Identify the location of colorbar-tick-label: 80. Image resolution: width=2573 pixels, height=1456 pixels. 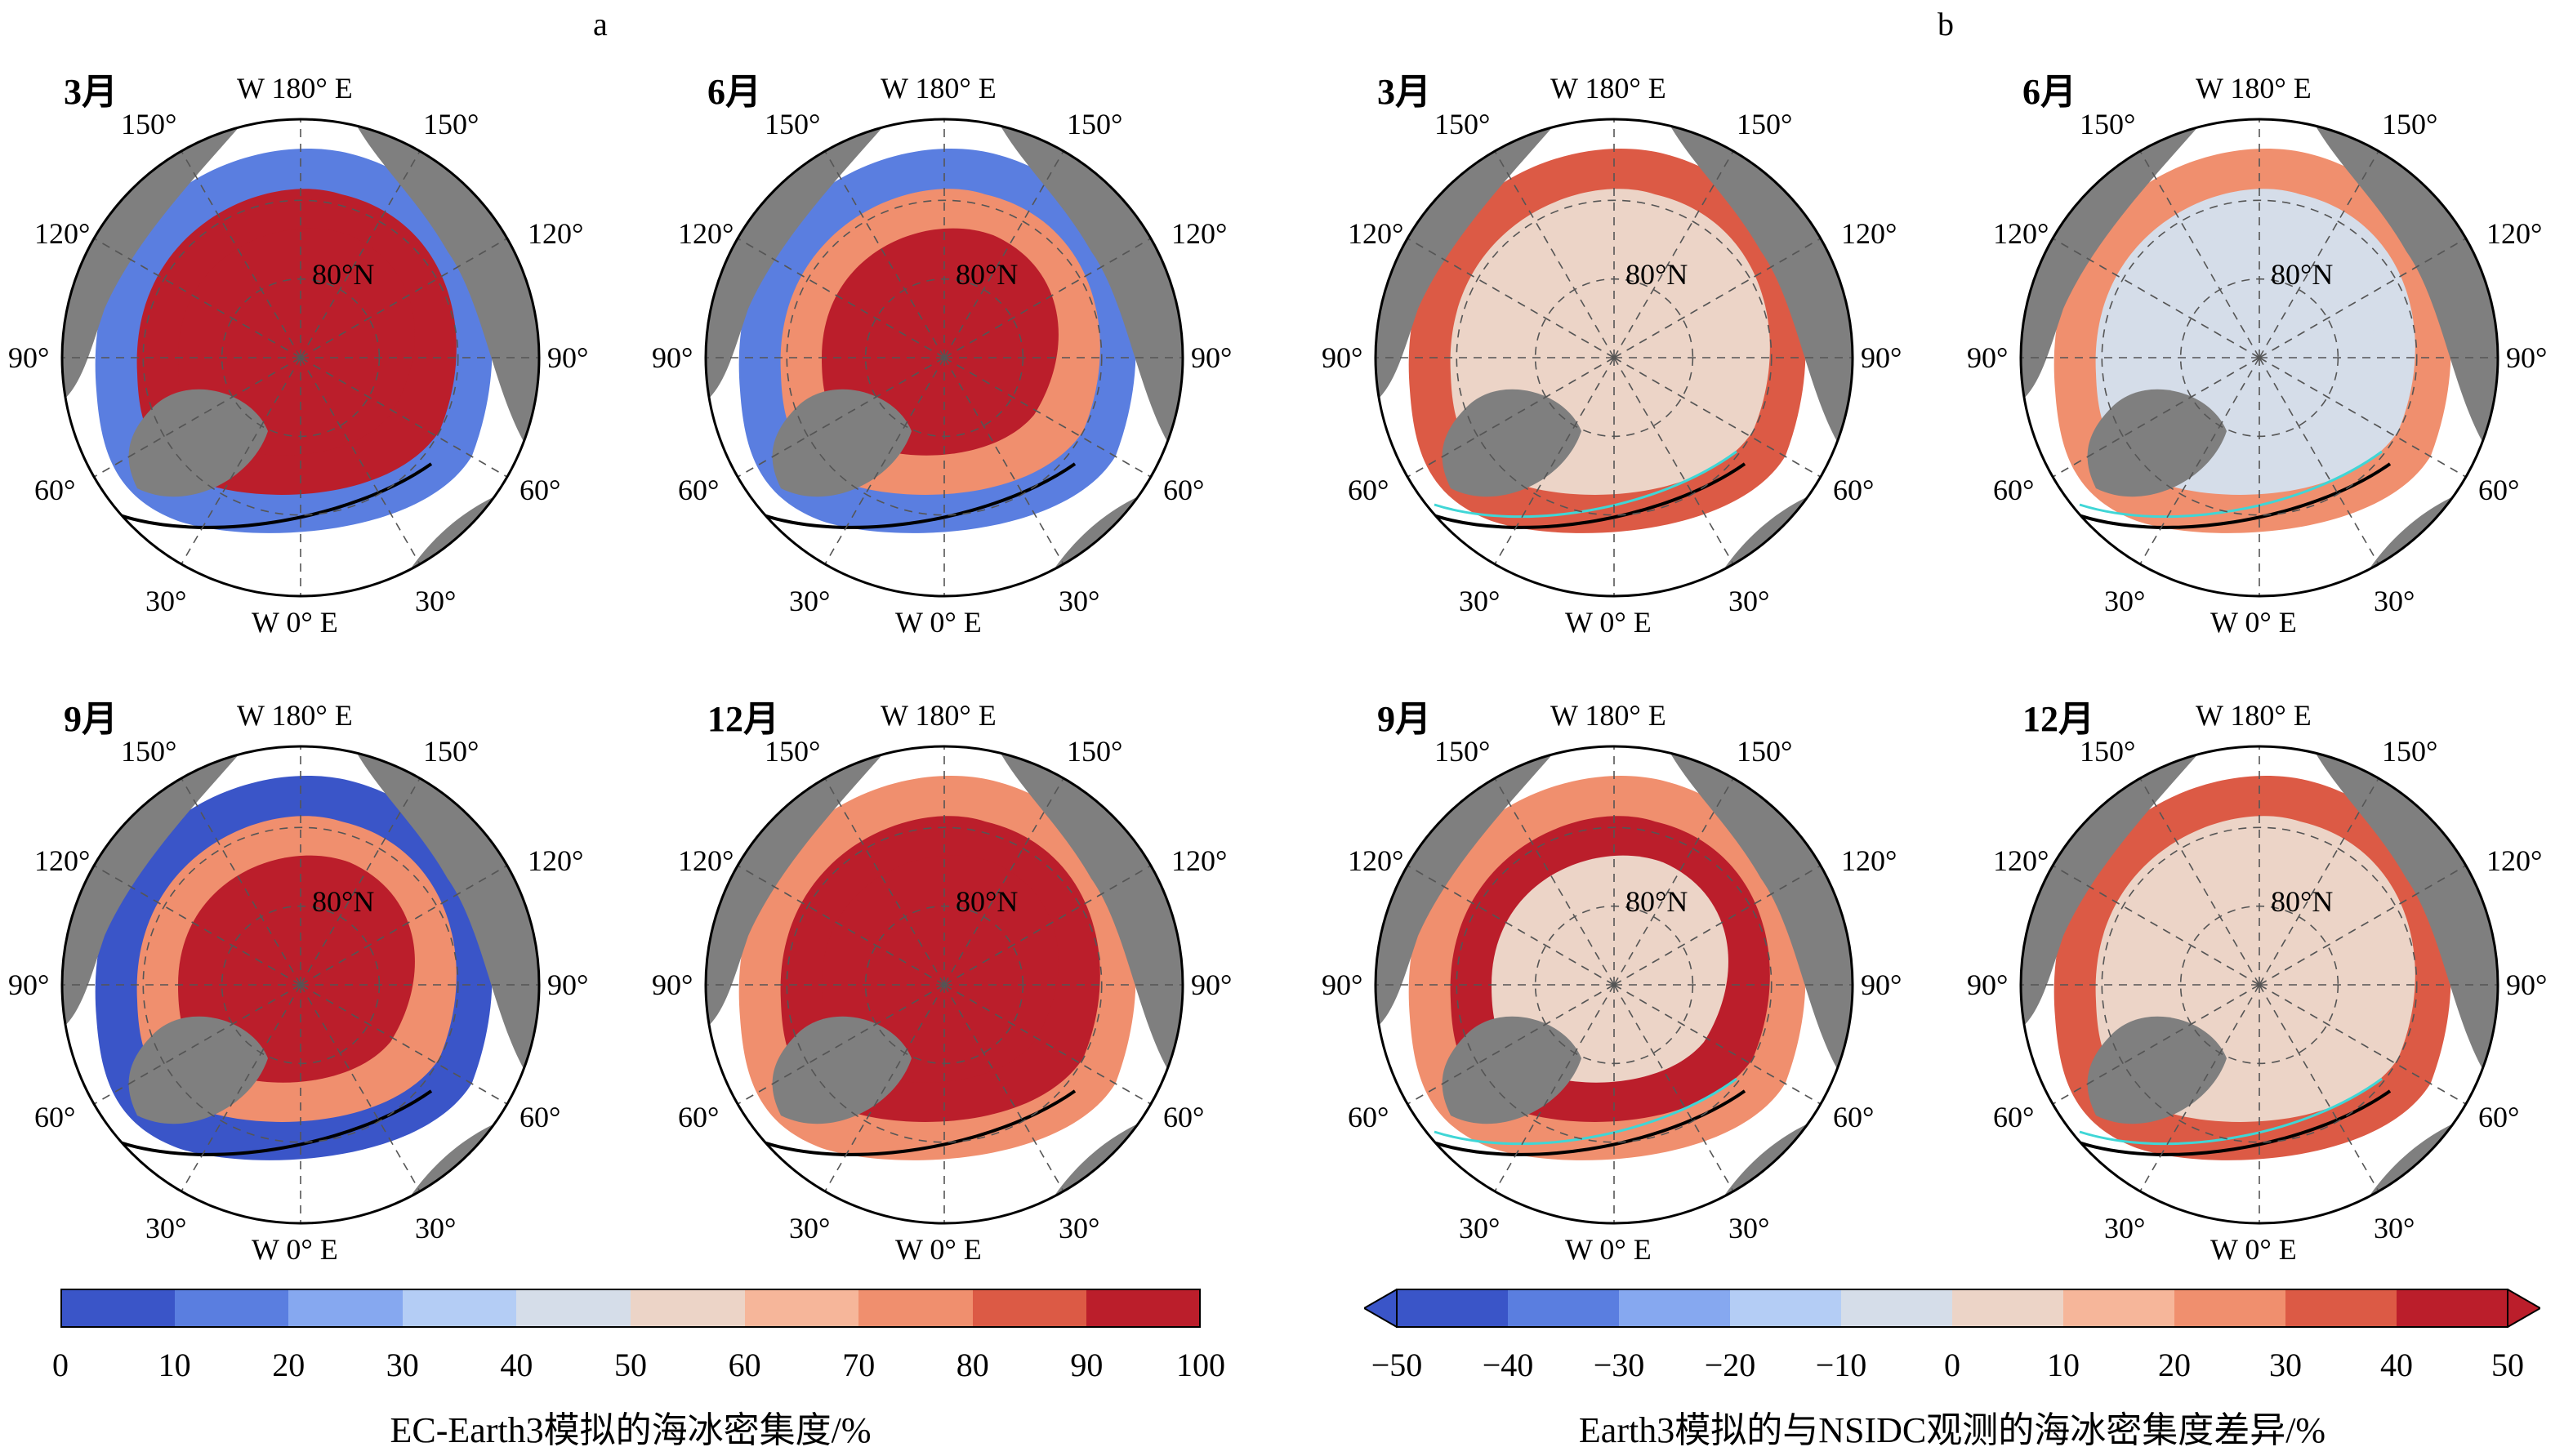
(972, 1365).